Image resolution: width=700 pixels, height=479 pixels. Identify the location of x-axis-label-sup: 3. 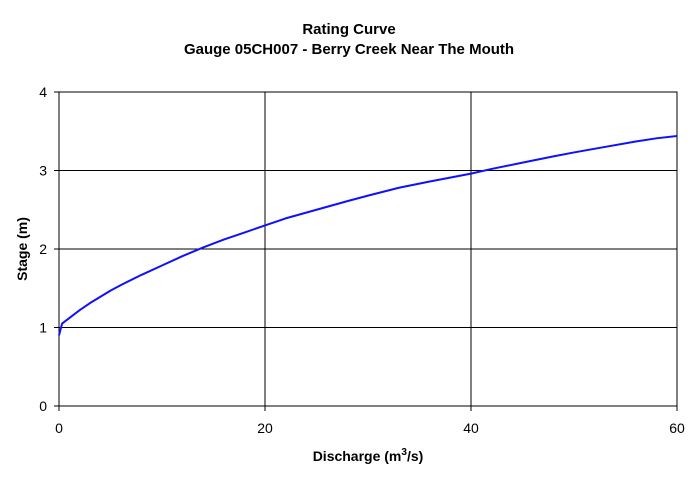
(404, 452).